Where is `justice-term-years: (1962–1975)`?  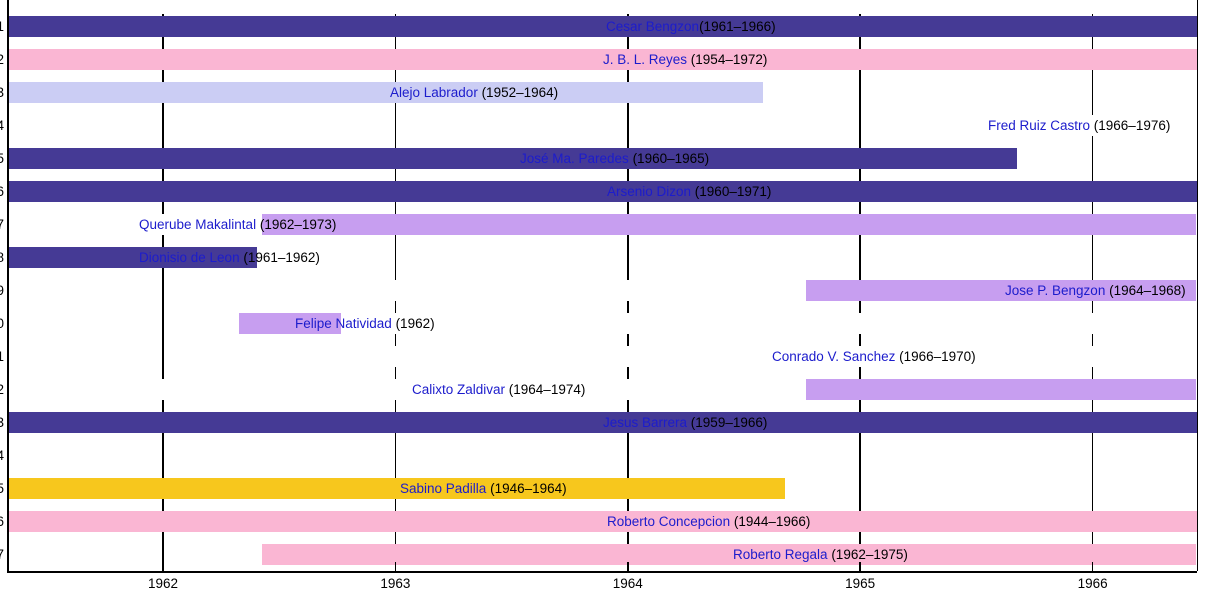 justice-term-years: (1962–1975) is located at coordinates (867, 554).